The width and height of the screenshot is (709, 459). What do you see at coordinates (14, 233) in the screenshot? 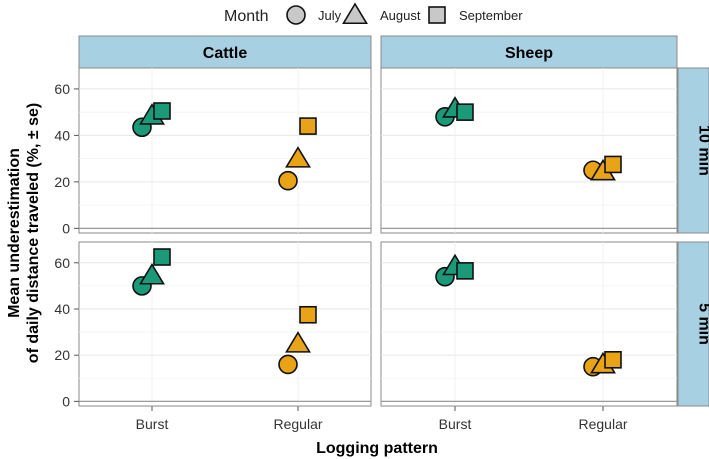
I see `y-axis-title-line1: Mean underestimation` at bounding box center [14, 233].